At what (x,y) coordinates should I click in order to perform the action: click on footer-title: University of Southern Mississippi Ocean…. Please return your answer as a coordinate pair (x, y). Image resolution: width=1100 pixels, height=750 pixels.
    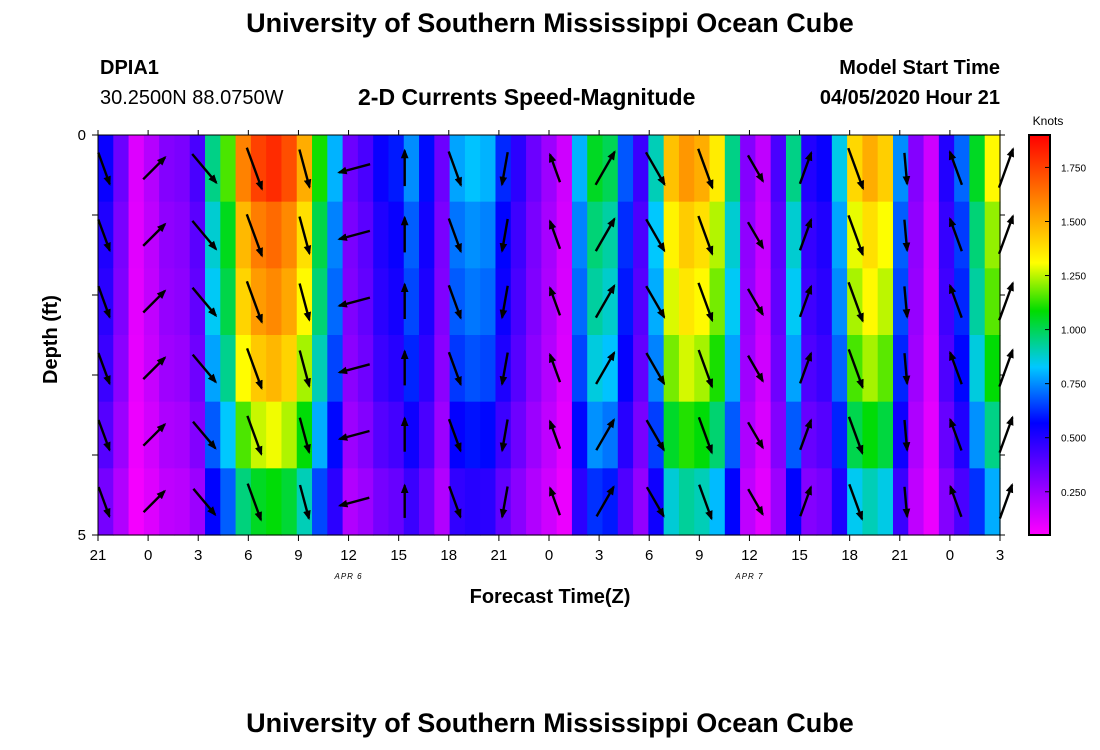
    Looking at the image, I should click on (550, 723).